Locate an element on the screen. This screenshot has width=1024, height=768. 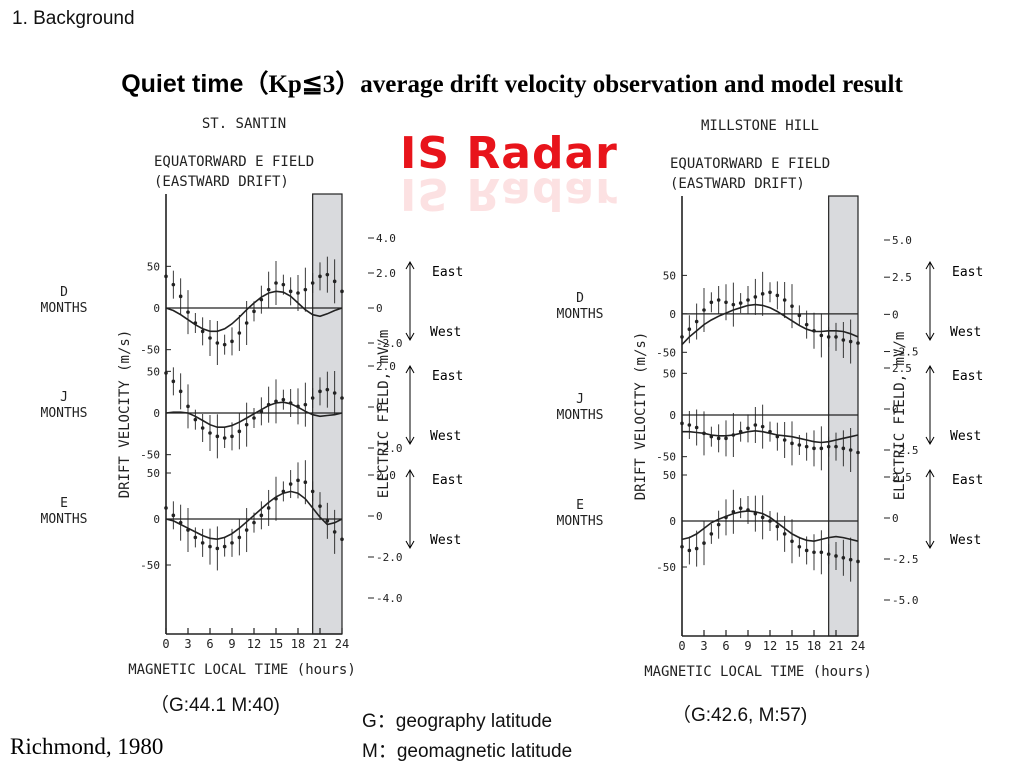
millstone-hill-panel-E-righttick-label-1: 0 is located at coordinates (895, 518).